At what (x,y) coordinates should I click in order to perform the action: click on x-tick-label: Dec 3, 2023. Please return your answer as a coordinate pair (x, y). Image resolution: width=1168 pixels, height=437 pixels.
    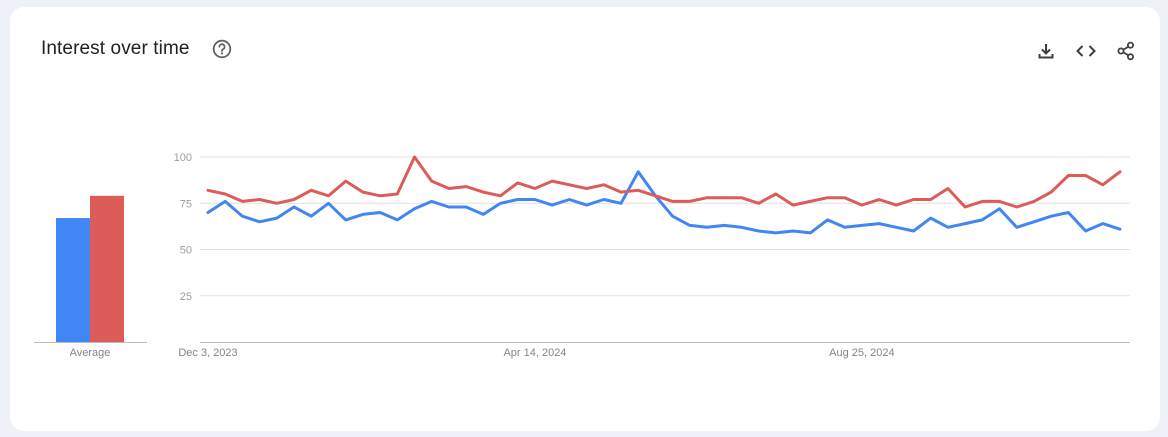
    Looking at the image, I should click on (207, 353).